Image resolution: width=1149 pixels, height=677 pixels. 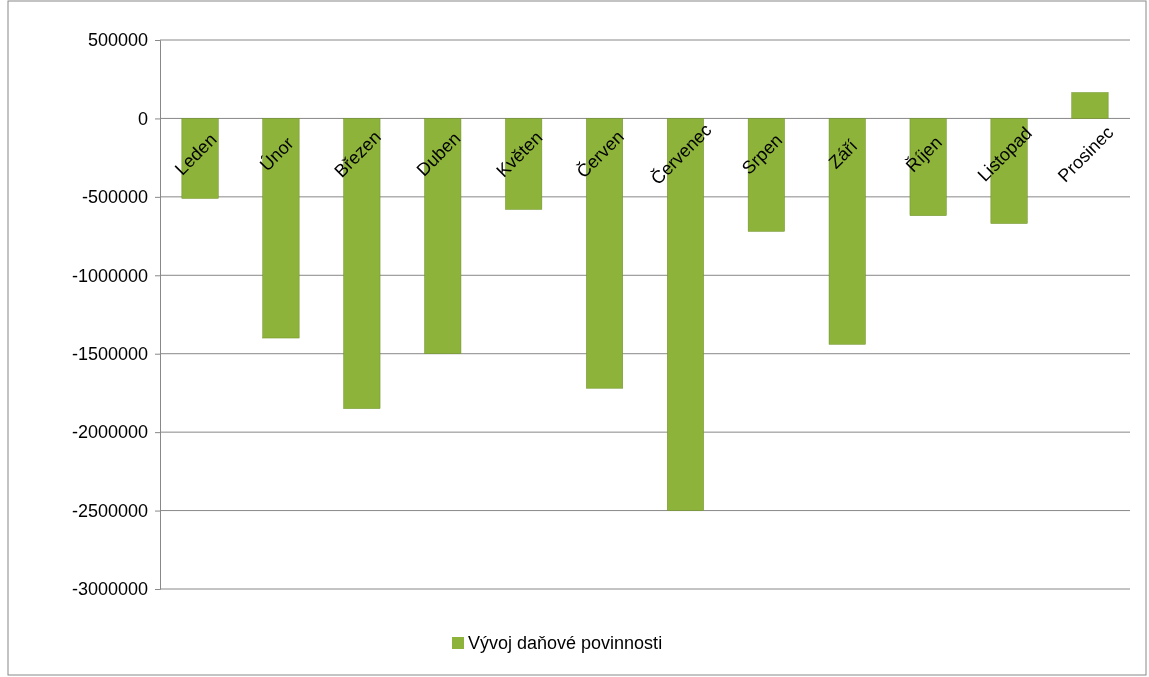 What do you see at coordinates (117, 40) in the screenshot?
I see `y-tick-label: 500000` at bounding box center [117, 40].